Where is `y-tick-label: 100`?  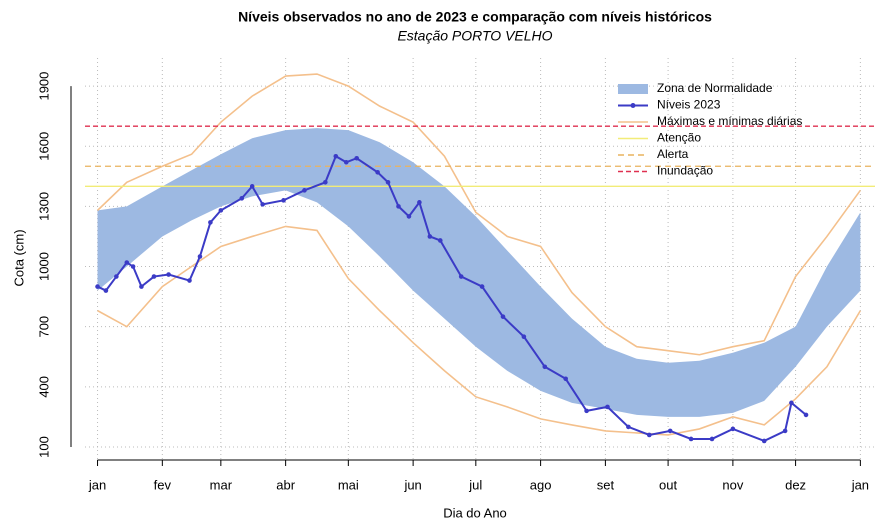 y-tick-label: 100 is located at coordinates (43, 447).